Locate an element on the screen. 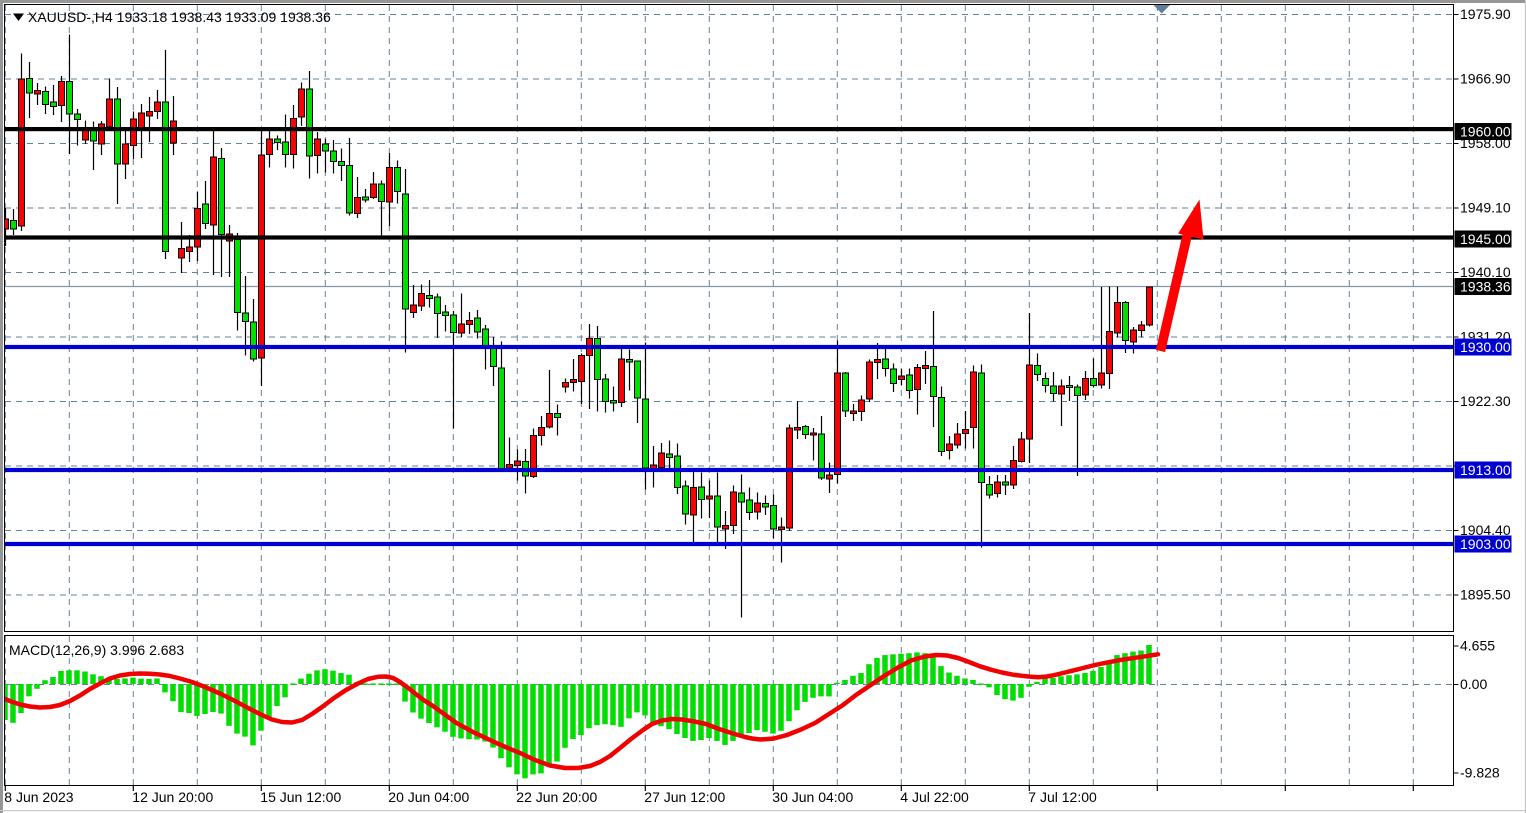 Image resolution: width=1526 pixels, height=813 pixels. svg-text: 1938.36 is located at coordinates (1485, 287).